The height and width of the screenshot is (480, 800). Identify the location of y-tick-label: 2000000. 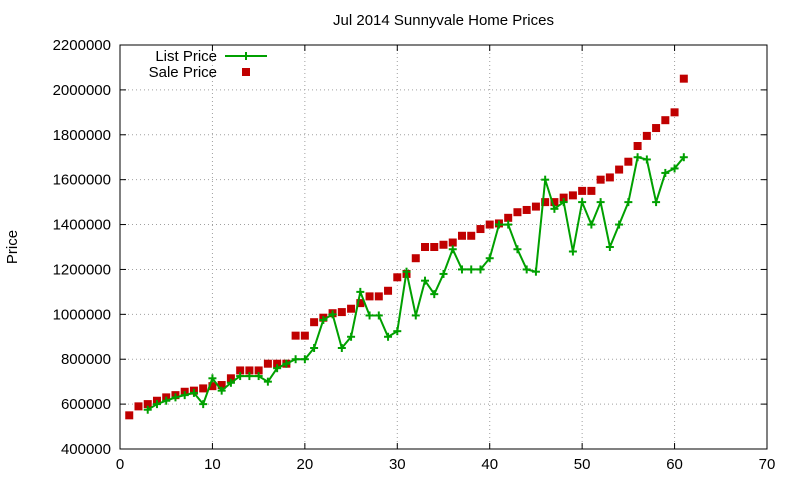
(82, 90).